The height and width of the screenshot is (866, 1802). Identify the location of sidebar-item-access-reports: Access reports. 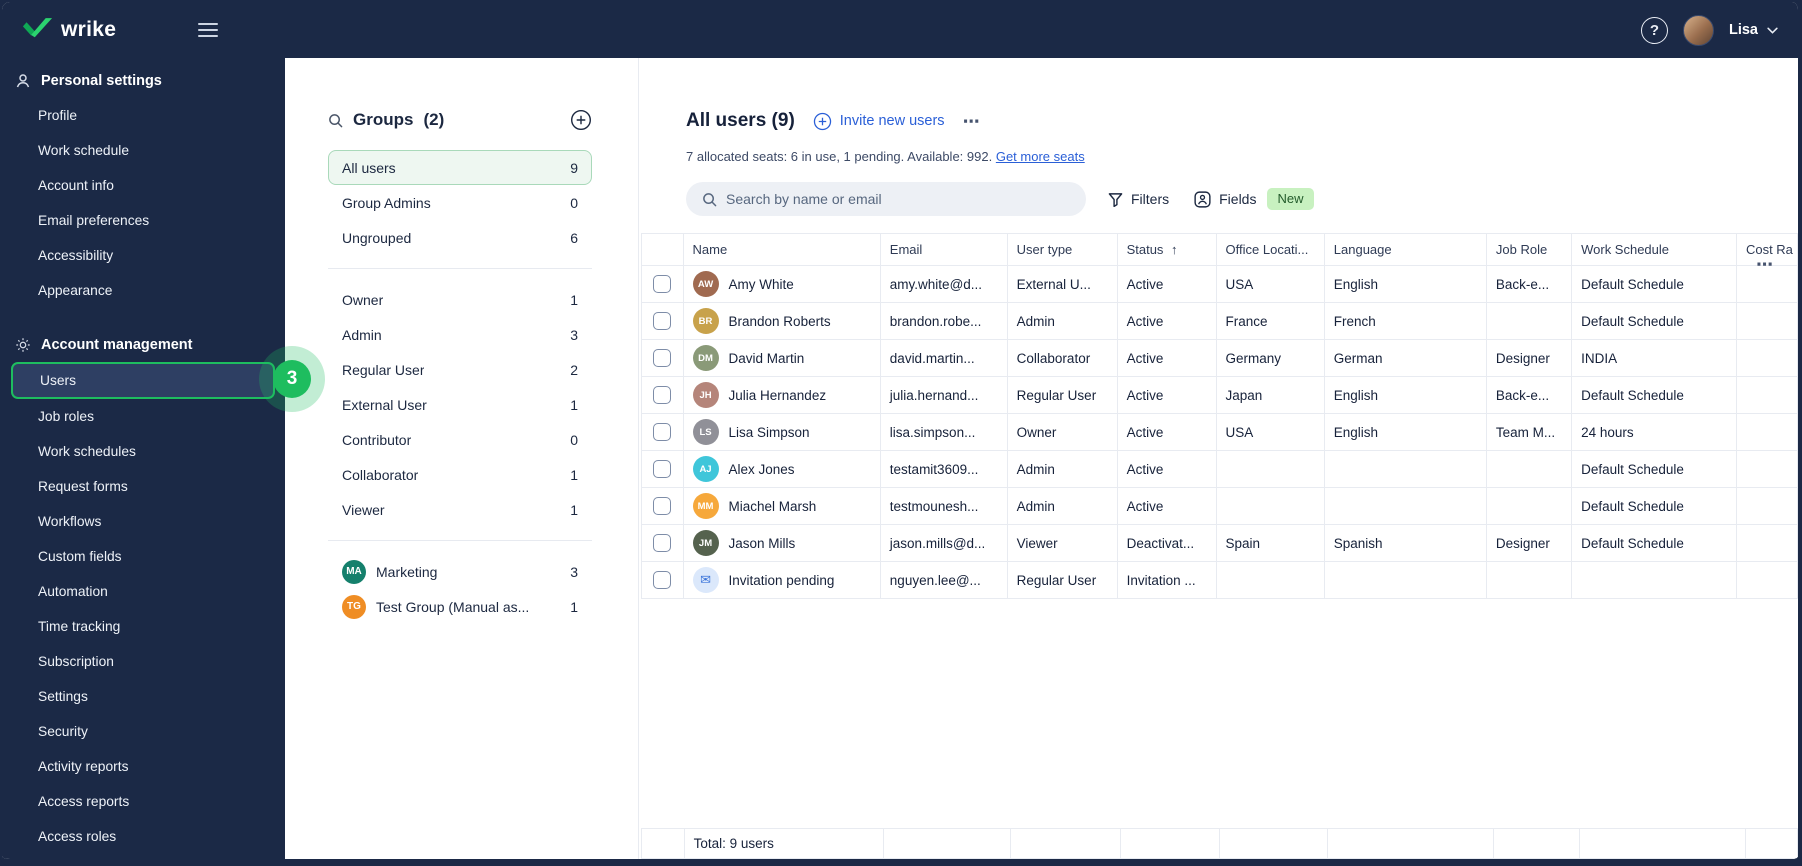
(84, 801).